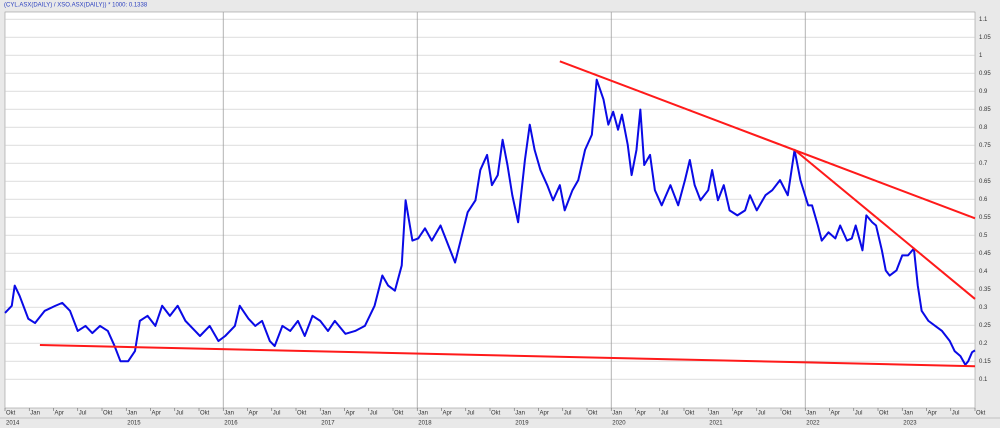  Describe the element at coordinates (983, 164) in the screenshot. I see `y-tick-label: 0.7` at that location.